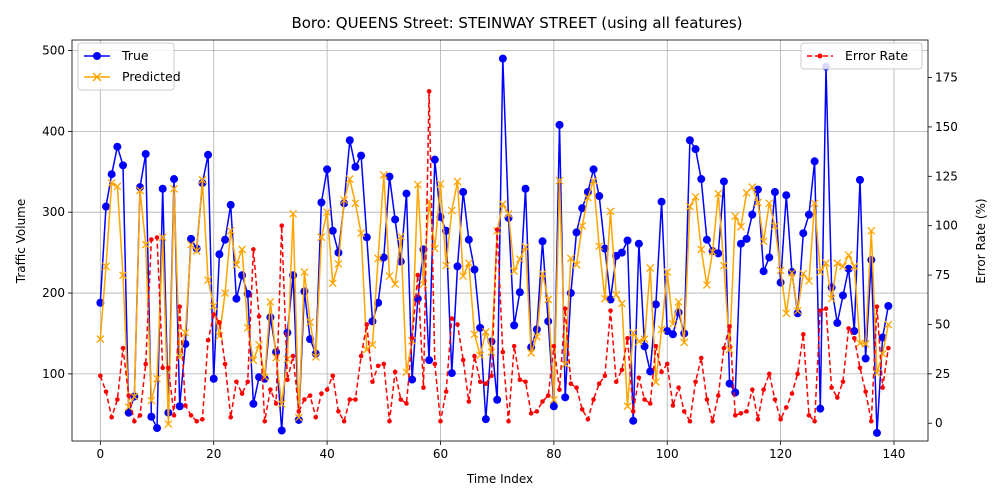 The width and height of the screenshot is (1000, 500). What do you see at coordinates (499, 479) in the screenshot?
I see `x-axis-label: Time Index` at bounding box center [499, 479].